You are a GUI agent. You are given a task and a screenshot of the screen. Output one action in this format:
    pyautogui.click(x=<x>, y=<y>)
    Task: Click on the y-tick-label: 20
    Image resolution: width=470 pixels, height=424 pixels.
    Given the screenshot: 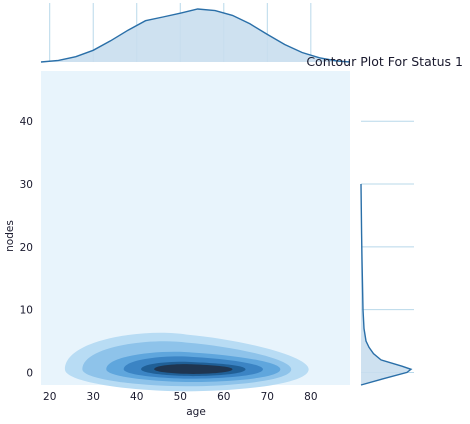 What is the action you would take?
    pyautogui.click(x=26, y=248)
    